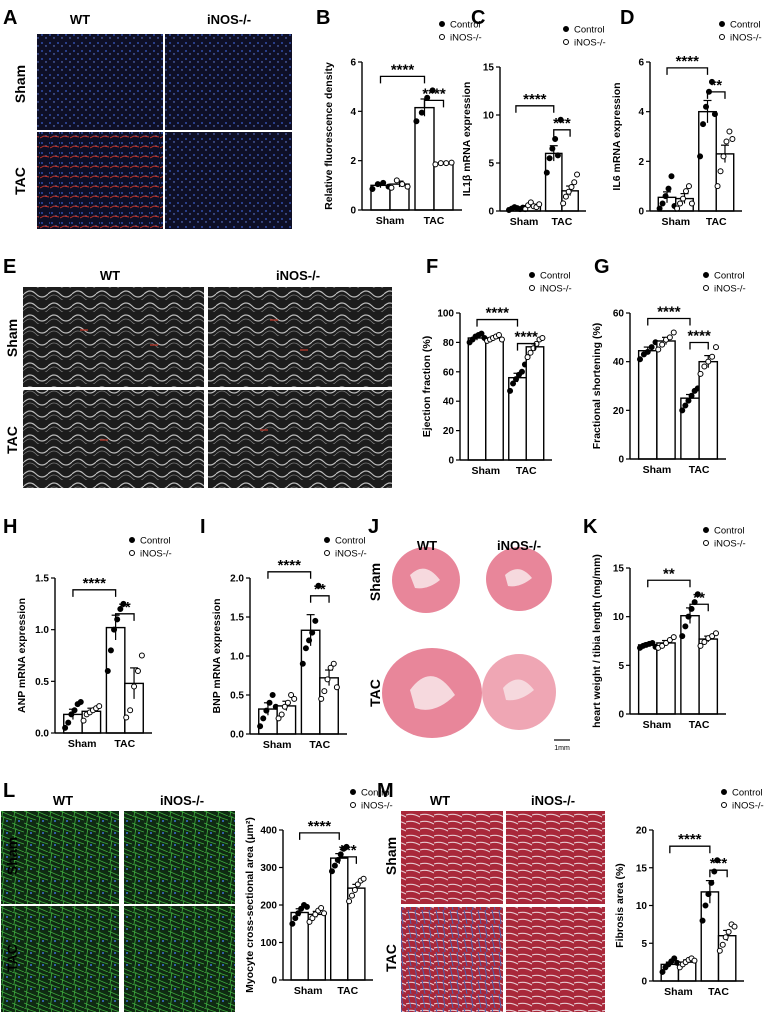 The image size is (775, 1013). I want to click on ytick-label-l-3: 300, so click(268, 868).